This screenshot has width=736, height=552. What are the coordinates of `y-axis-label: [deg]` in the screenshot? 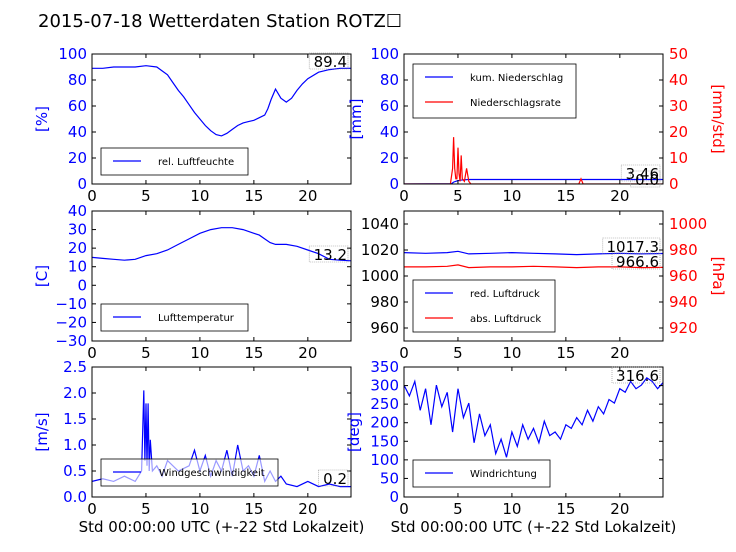 It's located at (354, 432).